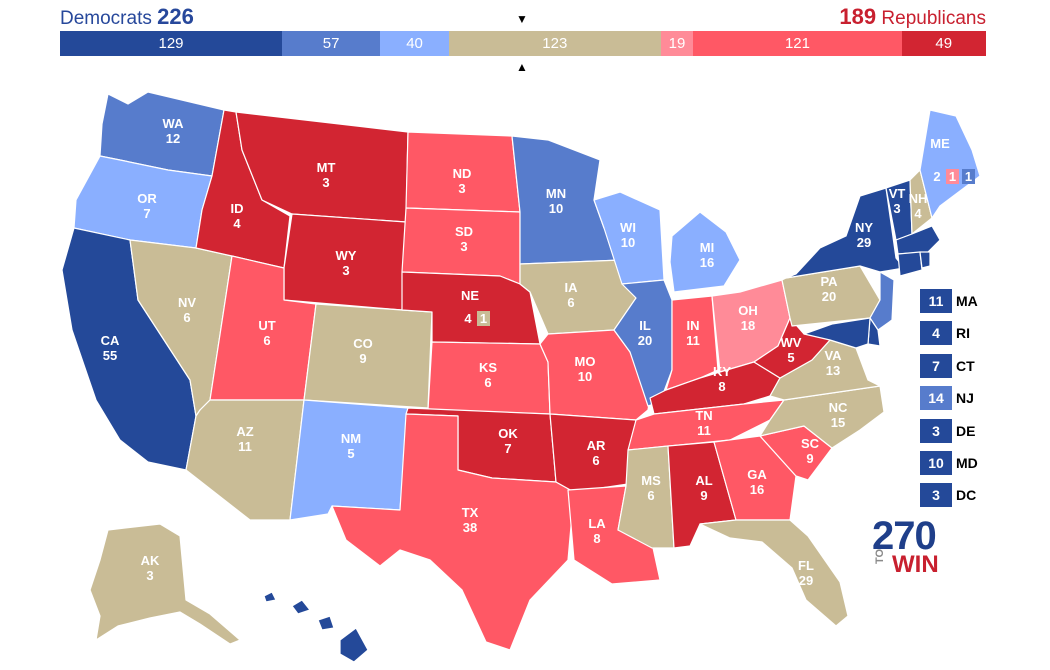 Image resolution: width=1050 pixels, height=670 pixels. I want to click on state-label-nd: ND, so click(462, 173).